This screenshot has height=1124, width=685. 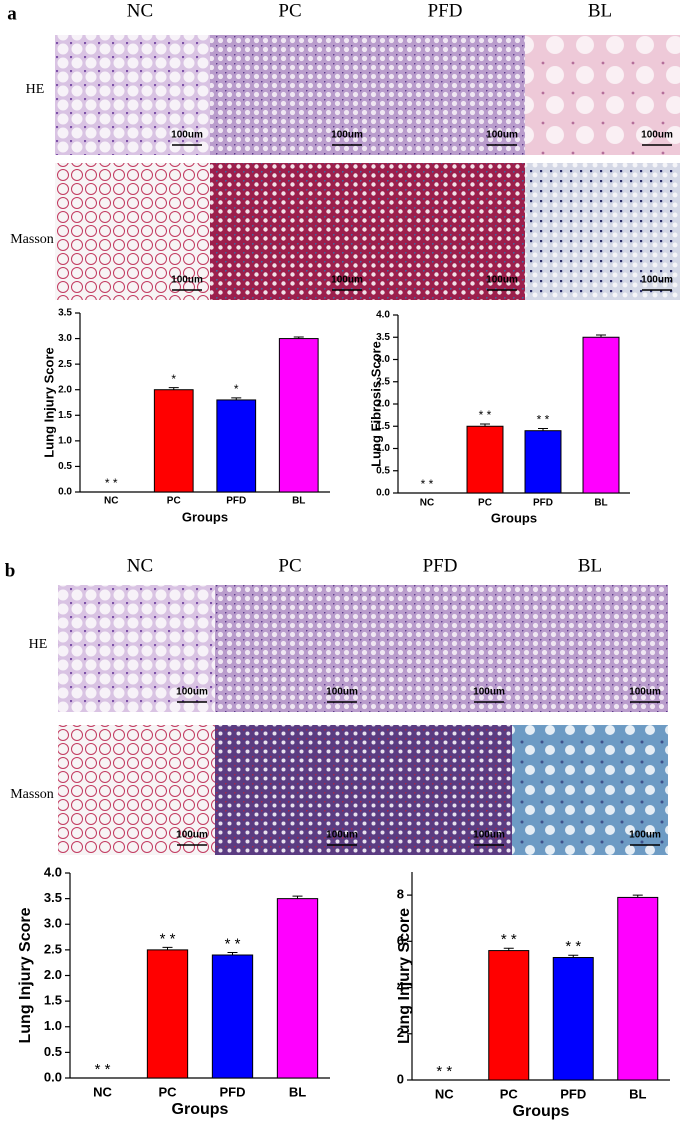 I want to click on column-header: PFD, so click(x=440, y=565).